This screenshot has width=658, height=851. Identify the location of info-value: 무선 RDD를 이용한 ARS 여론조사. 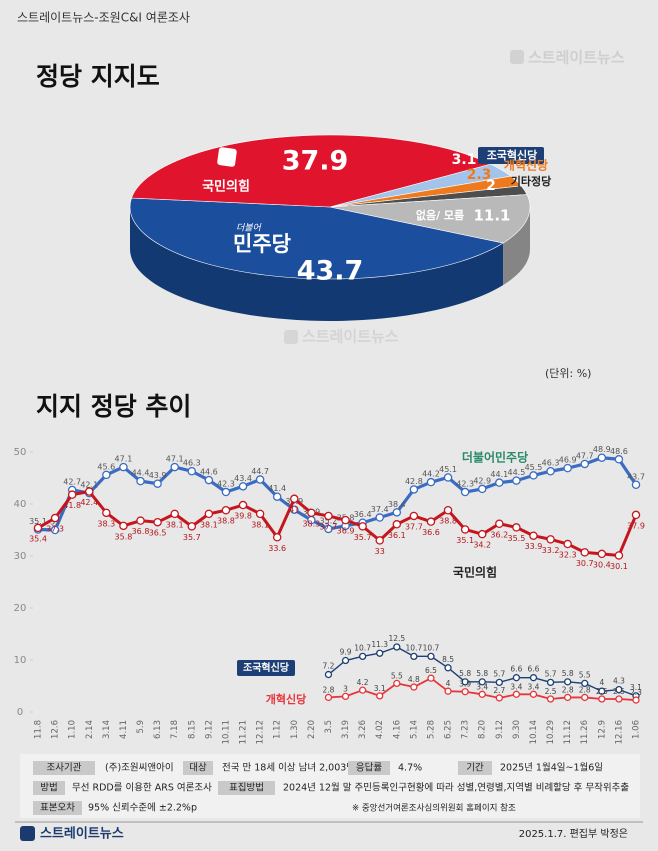
(142, 788).